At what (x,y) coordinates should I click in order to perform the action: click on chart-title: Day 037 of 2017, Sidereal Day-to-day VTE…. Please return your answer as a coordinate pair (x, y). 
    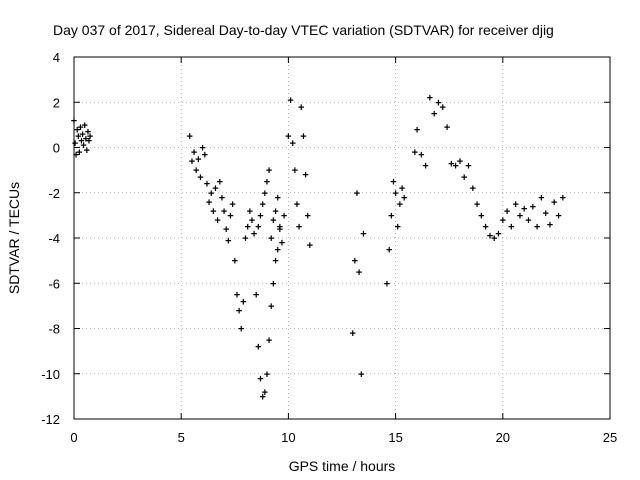
    Looking at the image, I should click on (303, 30).